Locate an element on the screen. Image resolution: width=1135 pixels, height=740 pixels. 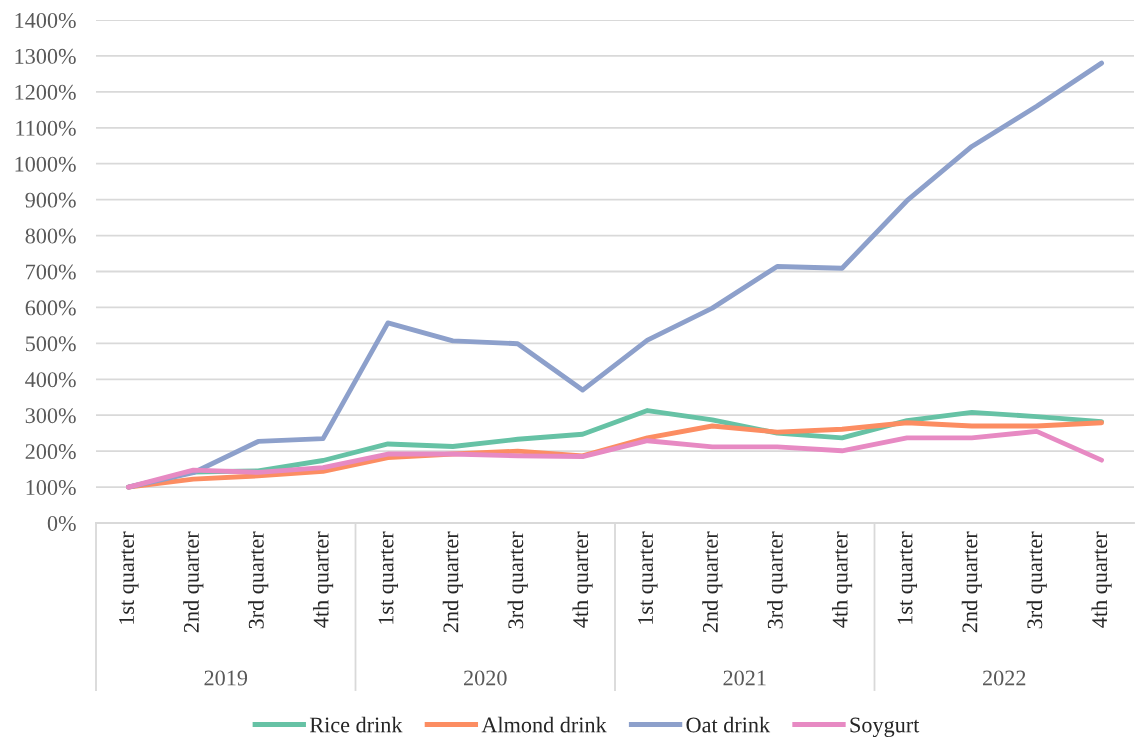
legend-label: Rice drink is located at coordinates (356, 724).